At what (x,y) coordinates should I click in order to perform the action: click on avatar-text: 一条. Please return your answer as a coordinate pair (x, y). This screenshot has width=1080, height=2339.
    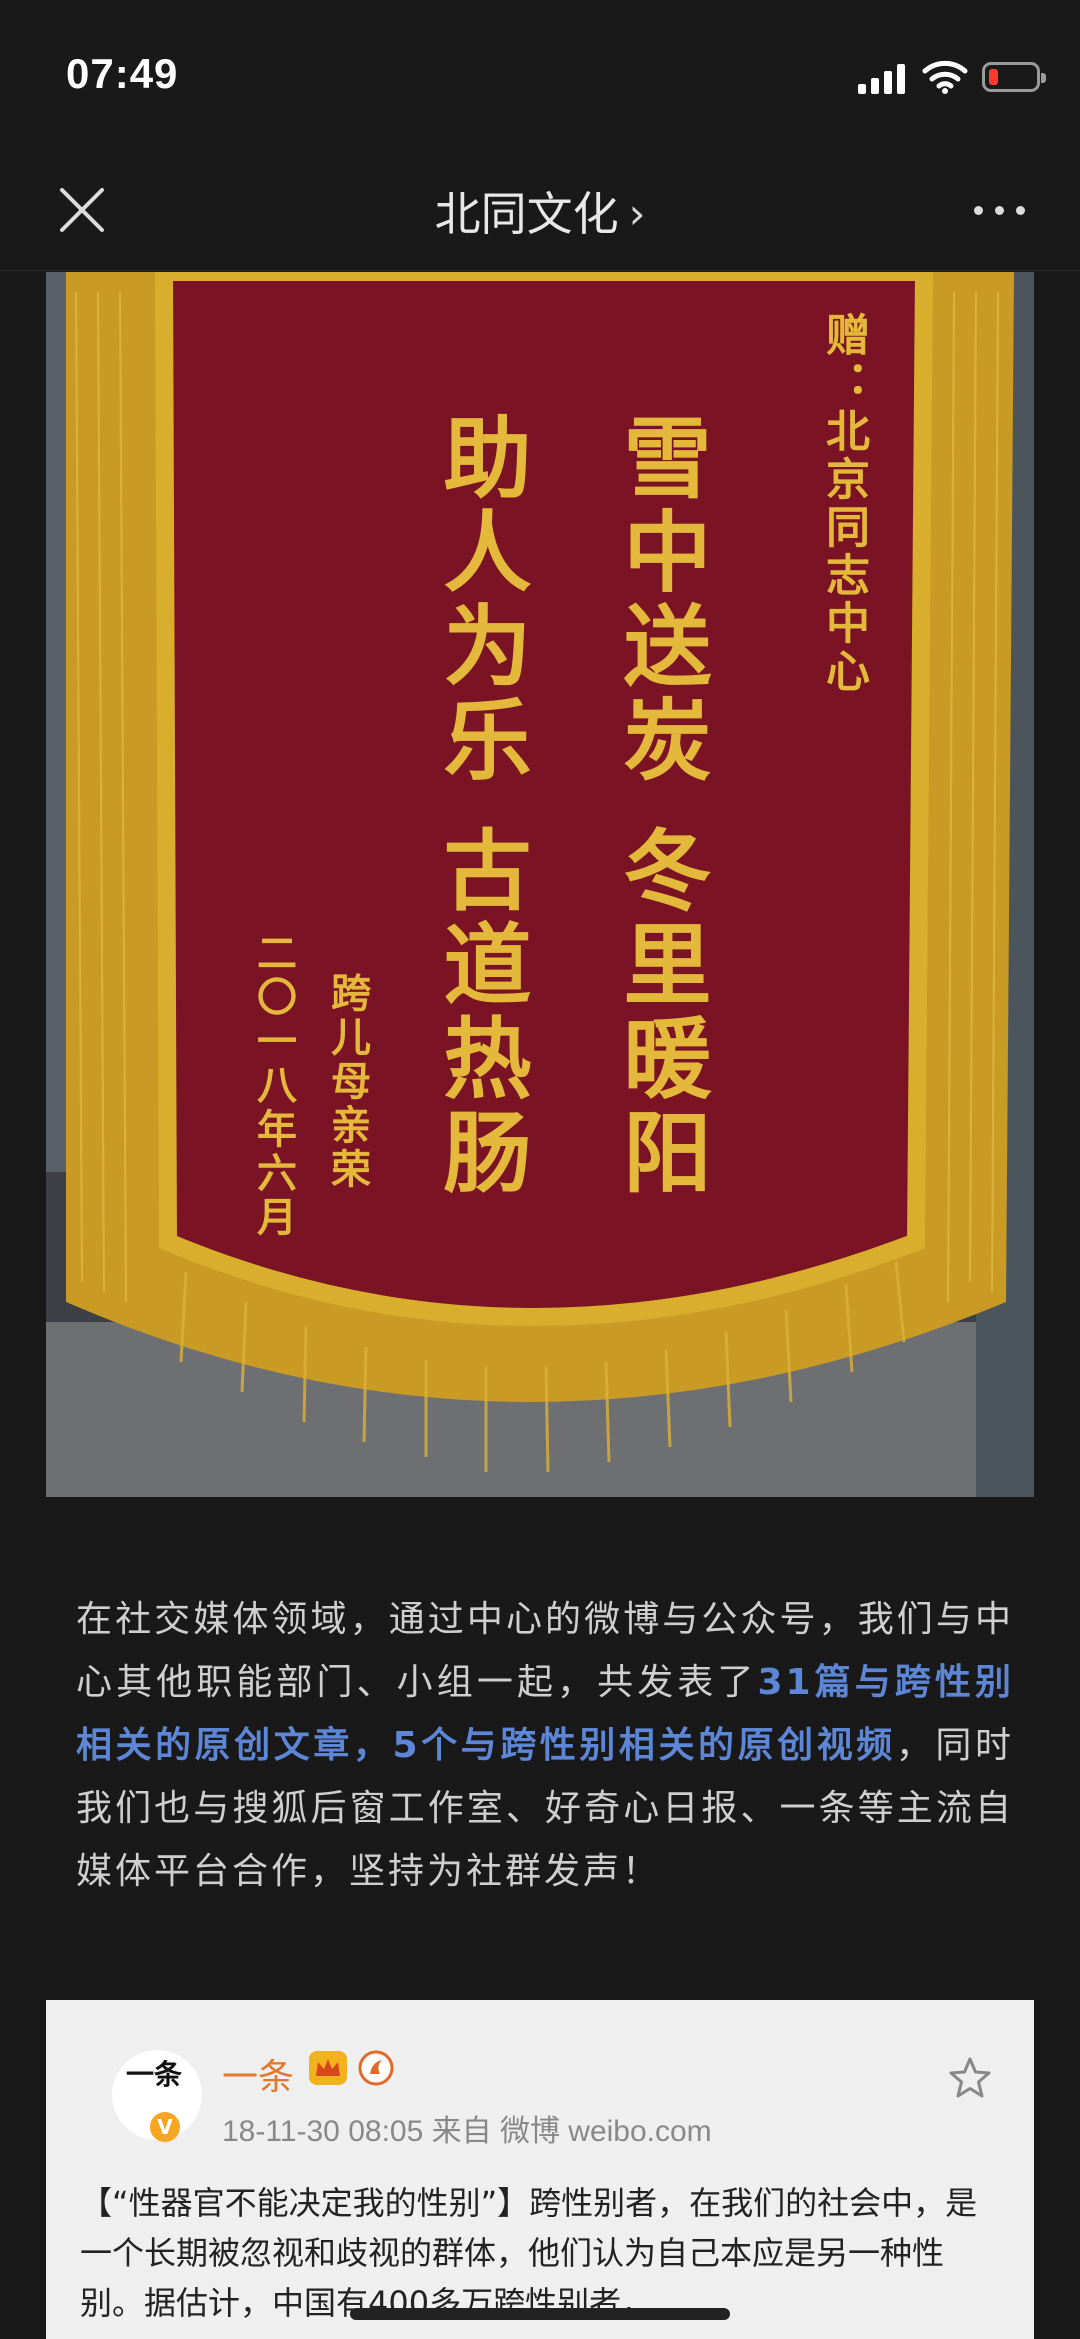
    Looking at the image, I should click on (154, 2074).